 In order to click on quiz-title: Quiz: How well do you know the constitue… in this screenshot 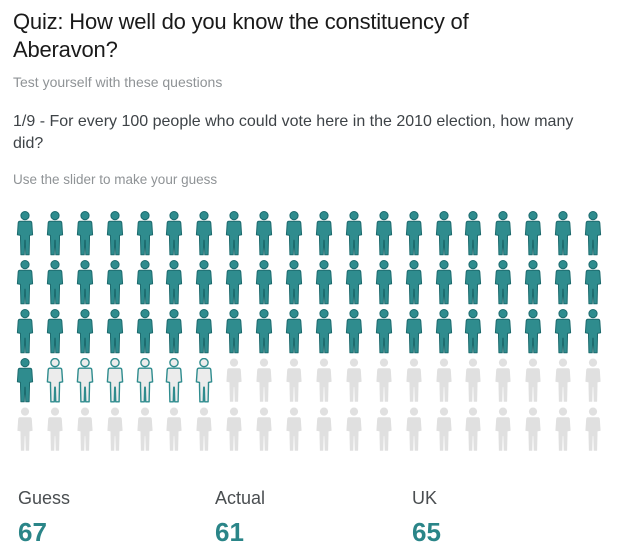, I will do `click(241, 35)`.